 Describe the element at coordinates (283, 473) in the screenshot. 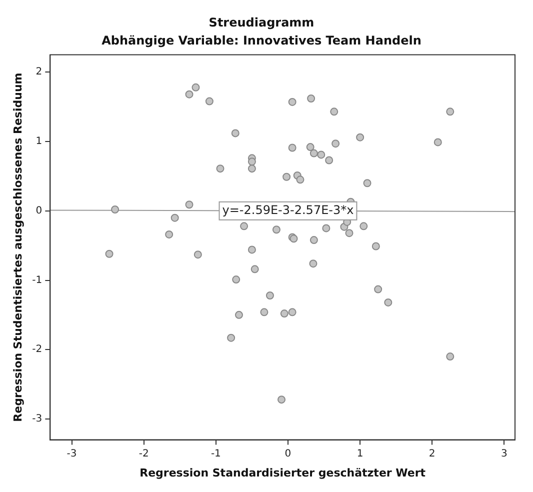

I see `x-axis-title: Regression Standardisierter geschätzter Wert` at that location.